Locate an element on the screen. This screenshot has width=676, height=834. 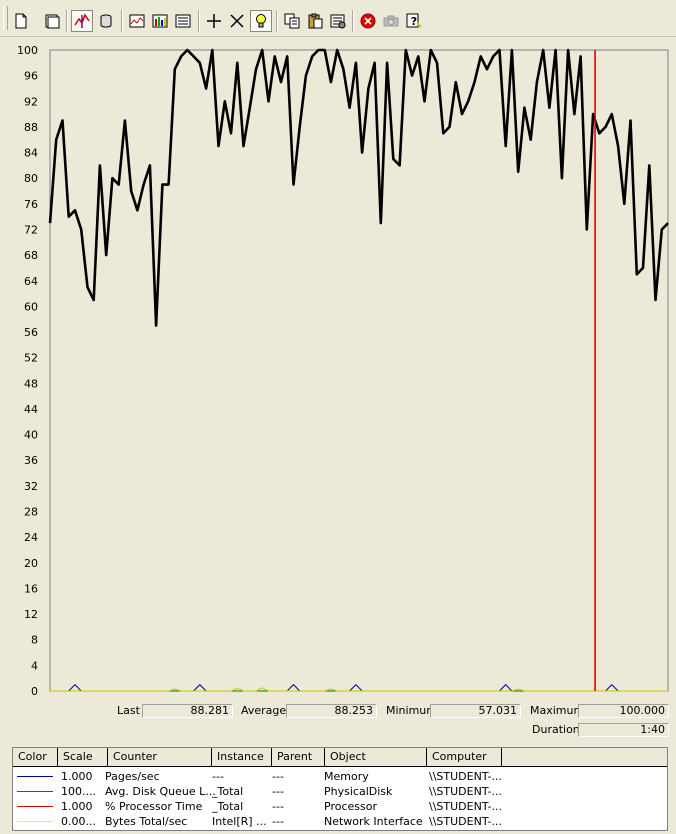
minimum-label: Minimum is located at coordinates (411, 710).